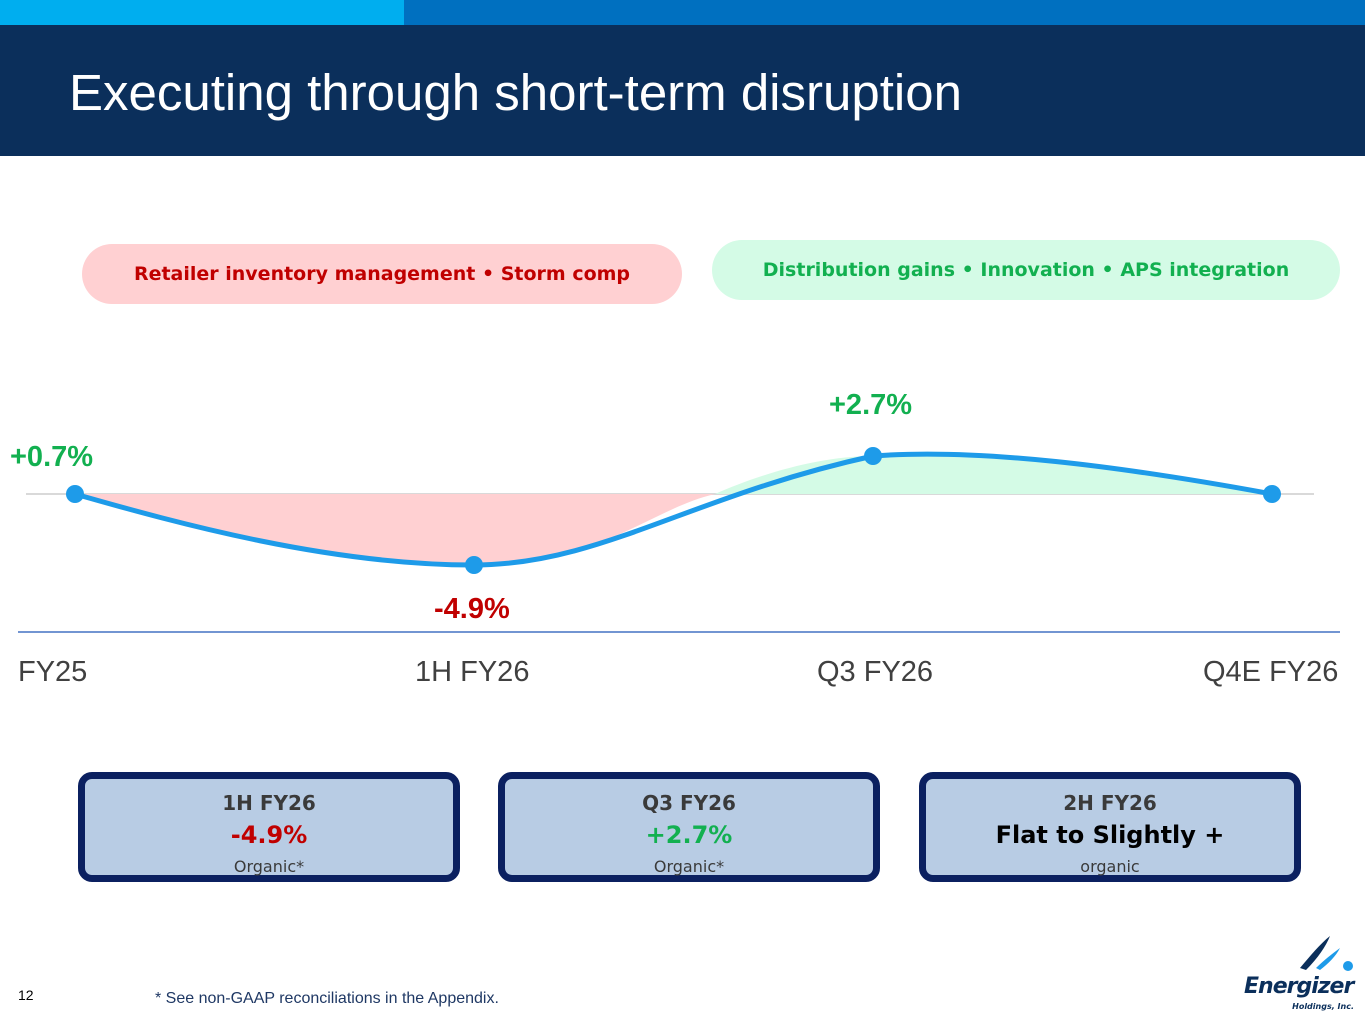 This screenshot has width=1365, height=1024. What do you see at coordinates (873, 456) in the screenshot?
I see `data-point-q3-fy26` at bounding box center [873, 456].